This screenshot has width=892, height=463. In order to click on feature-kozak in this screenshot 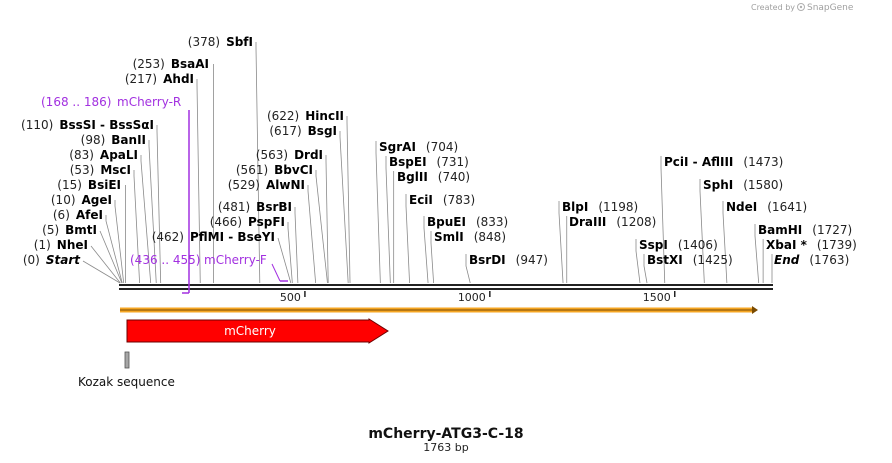, I will do `click(127, 360)`.